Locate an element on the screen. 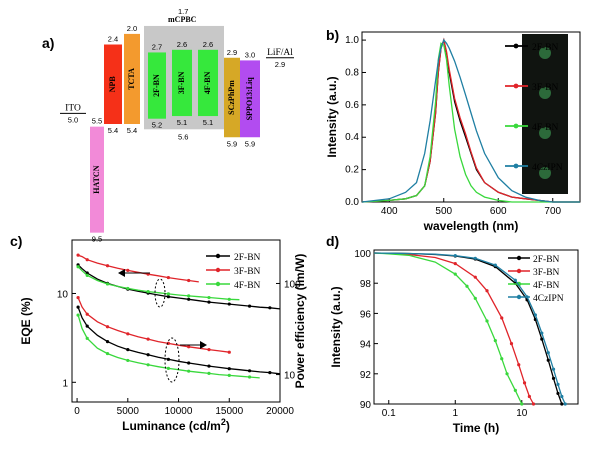  layer-name-4f-bn: 4F-BN is located at coordinates (207, 82).